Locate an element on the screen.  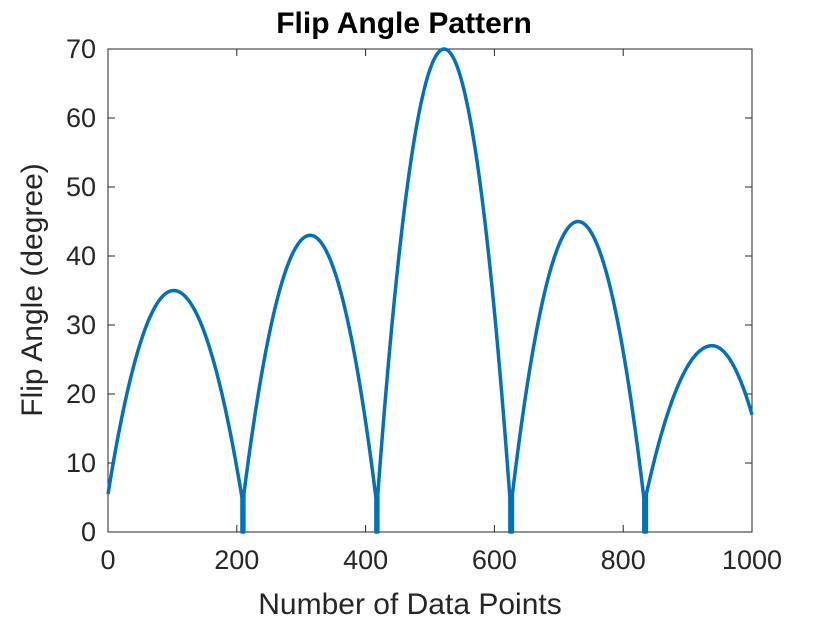
chart-title: Flip Angle Pattern is located at coordinates (404, 23).